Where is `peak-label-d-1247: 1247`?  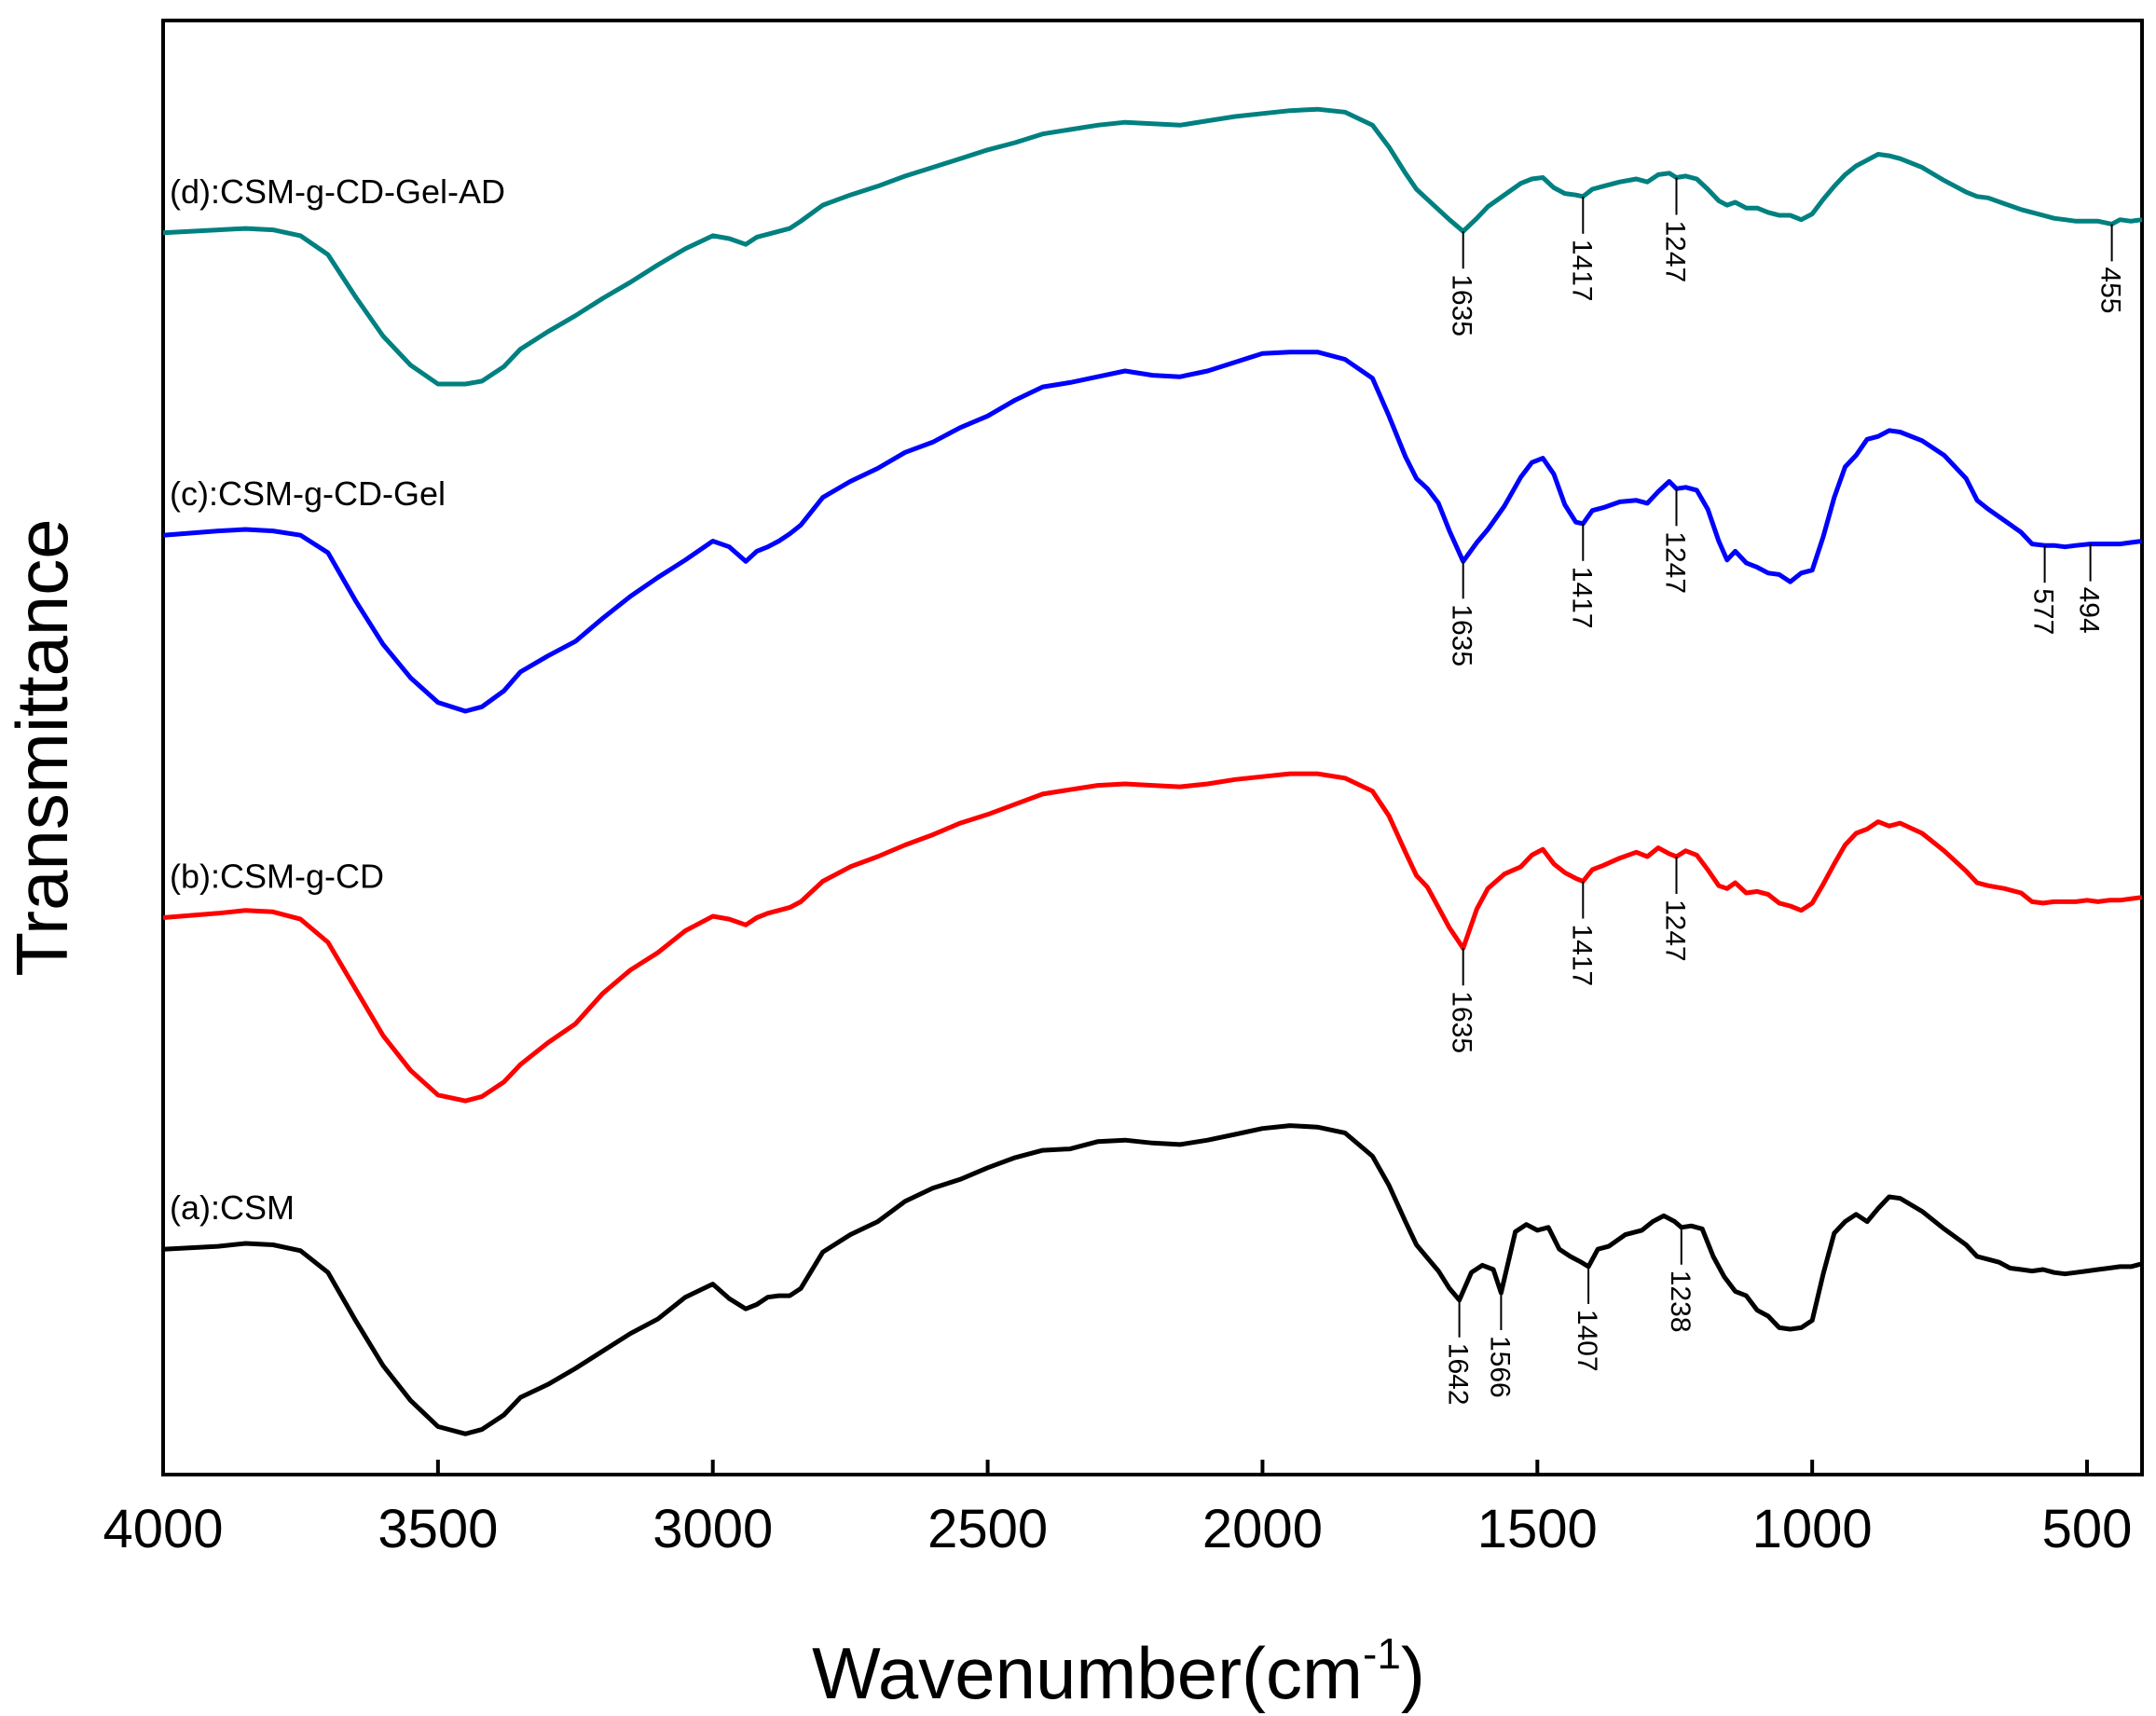 peak-label-d-1247: 1247 is located at coordinates (1675, 252).